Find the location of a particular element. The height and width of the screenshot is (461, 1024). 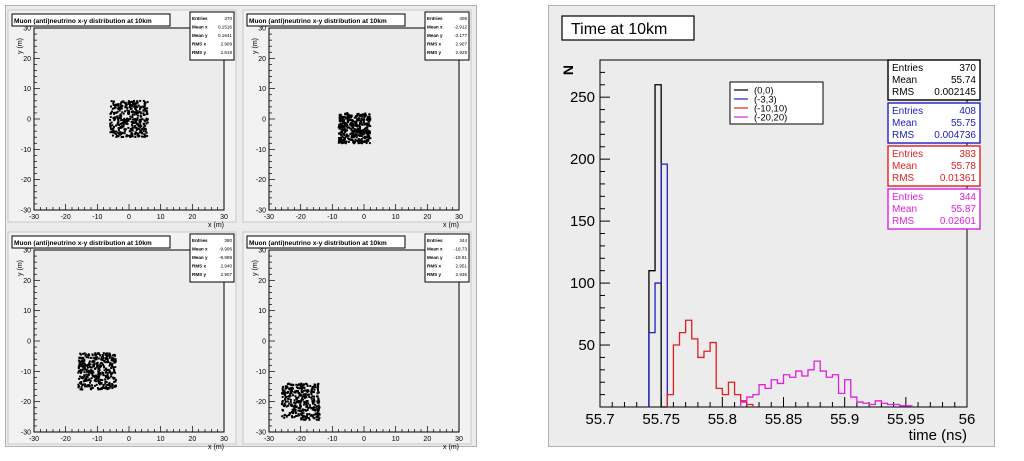

y-tick-label: 30 is located at coordinates (262, 251).